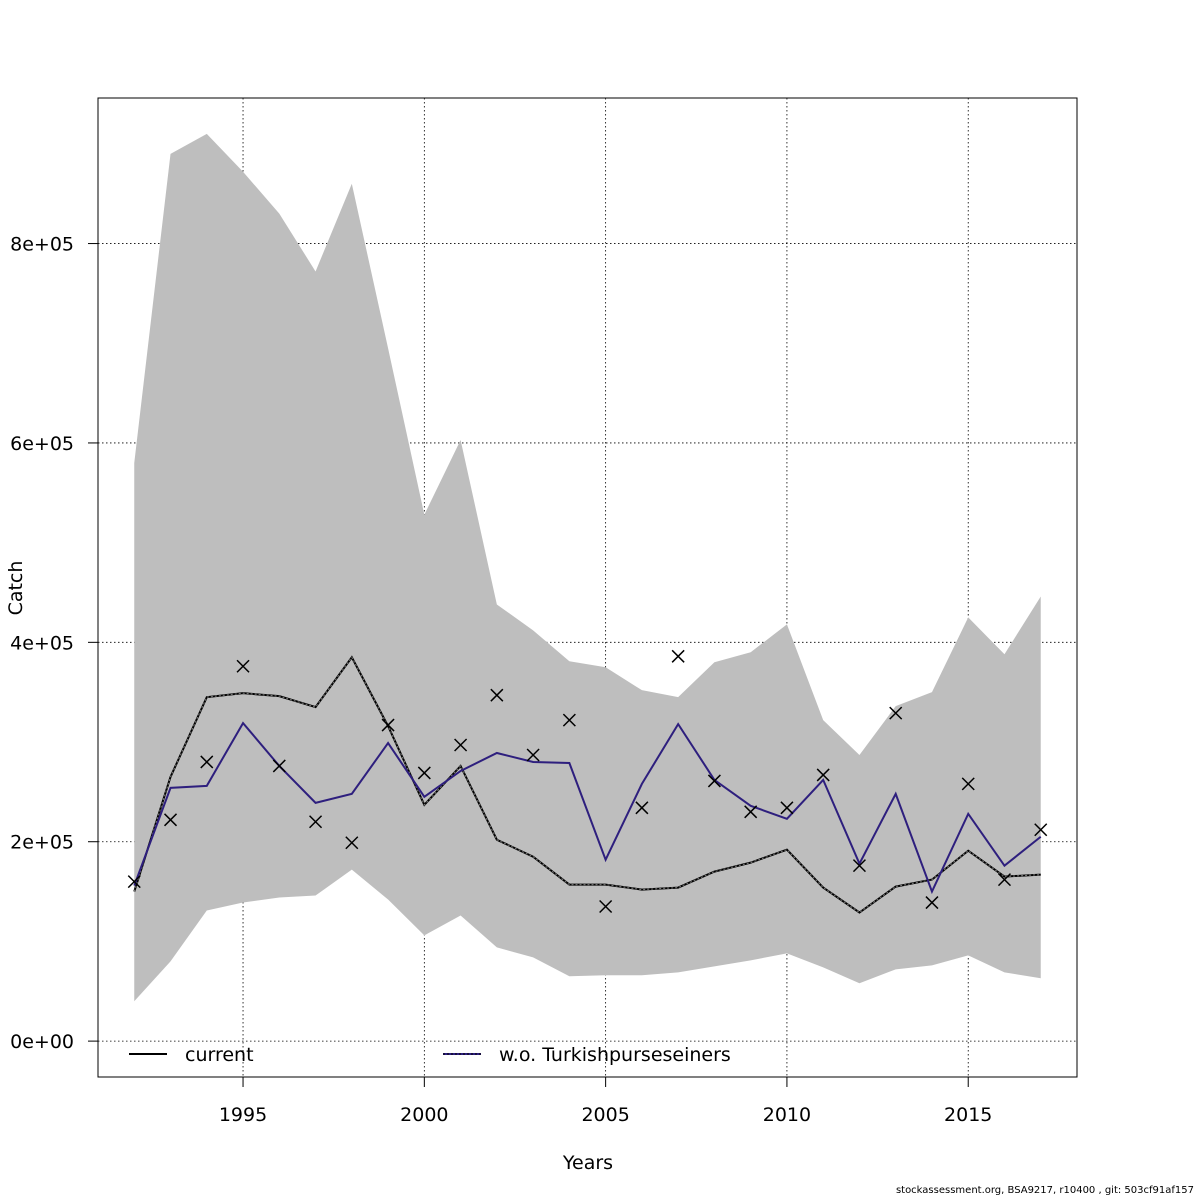 The height and width of the screenshot is (1200, 1200). What do you see at coordinates (430, 1055) in the screenshot?
I see `legend: current w.o. Turkishpurseseiners` at bounding box center [430, 1055].